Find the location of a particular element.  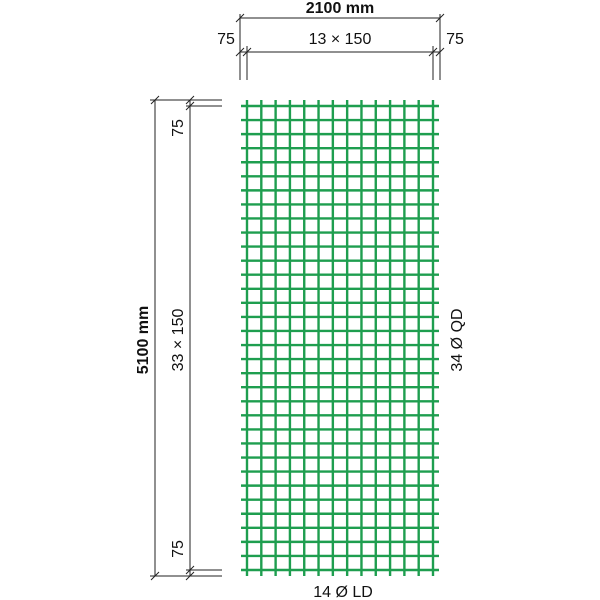

height-total: 5100 mm is located at coordinates (143, 340).